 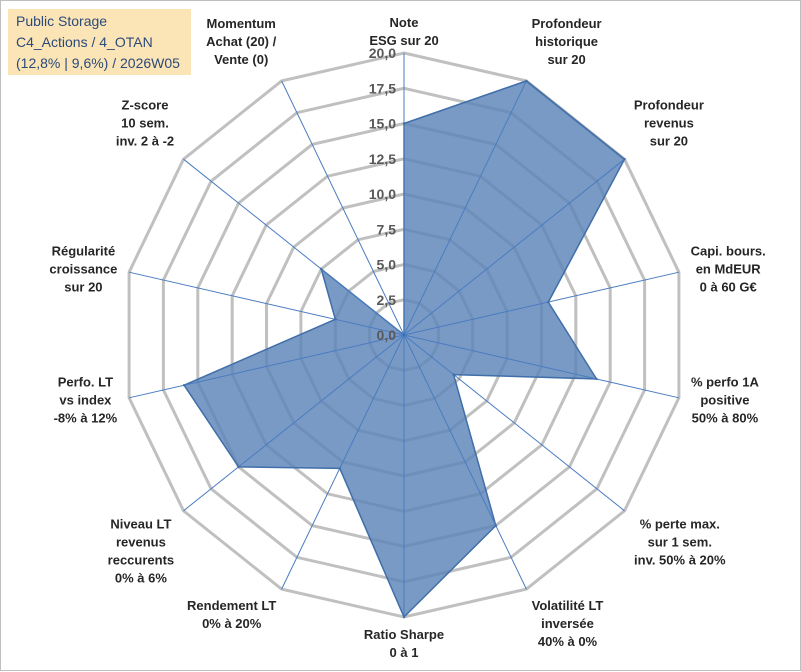 I want to click on axis-label-5: % perte max. sur 1 sem. inv. 50% à 20%, so click(x=680, y=541).